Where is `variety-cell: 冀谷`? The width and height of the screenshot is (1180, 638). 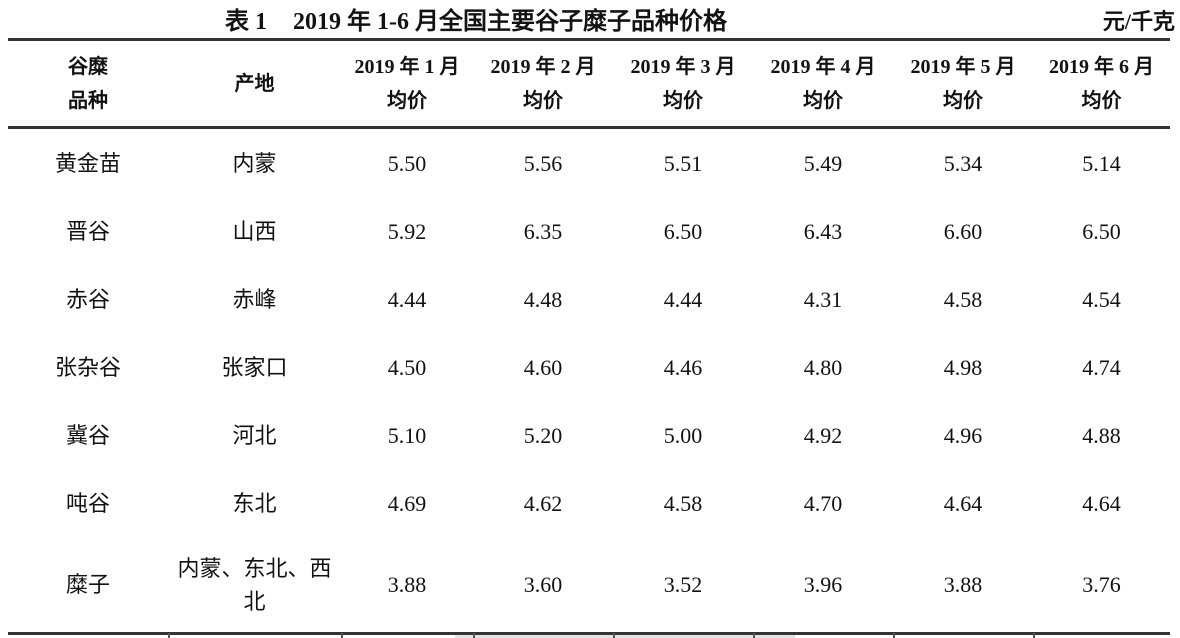
variety-cell: 冀谷 is located at coordinates (87, 435).